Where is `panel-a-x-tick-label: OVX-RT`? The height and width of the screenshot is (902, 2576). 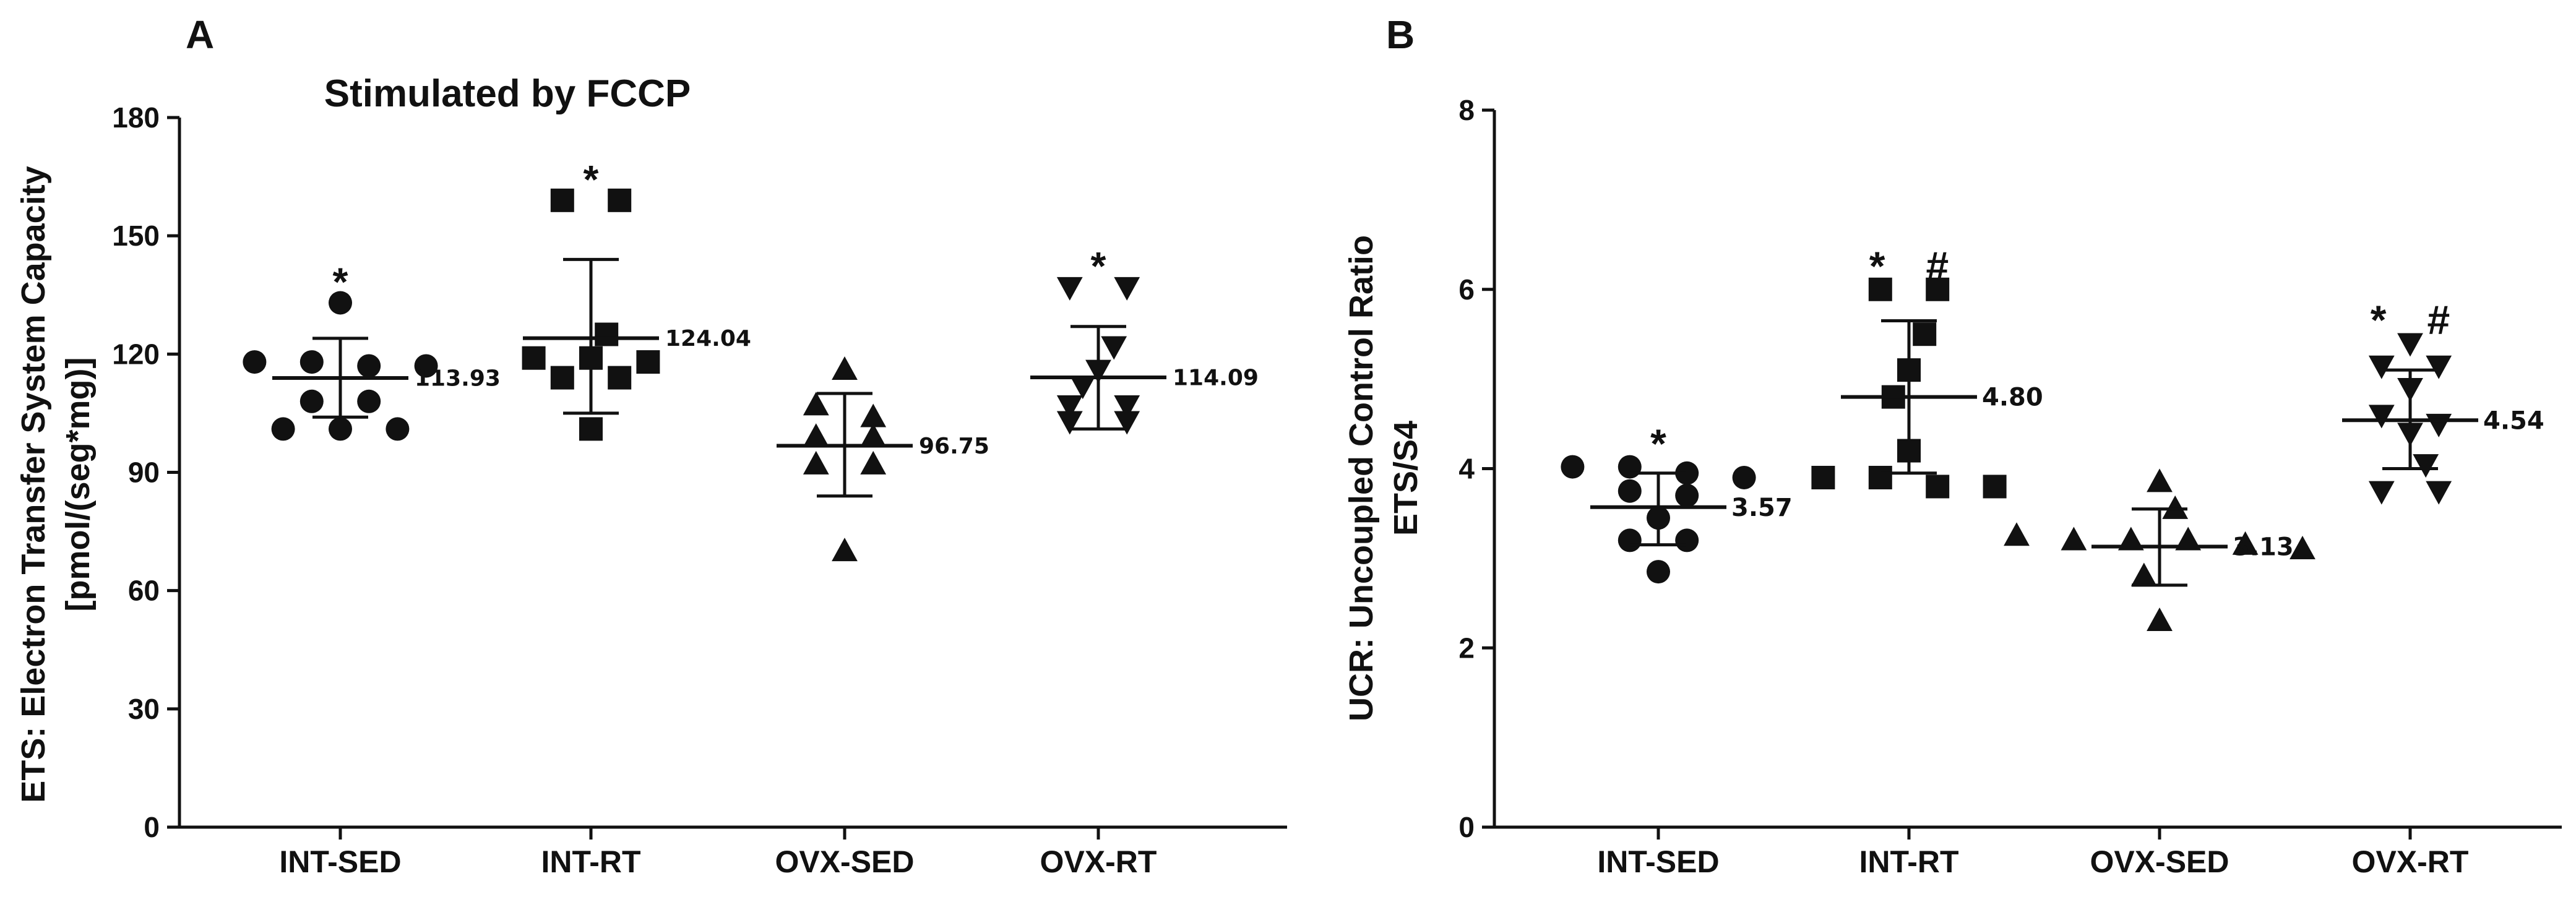 panel-a-x-tick-label: OVX-RT is located at coordinates (1098, 861).